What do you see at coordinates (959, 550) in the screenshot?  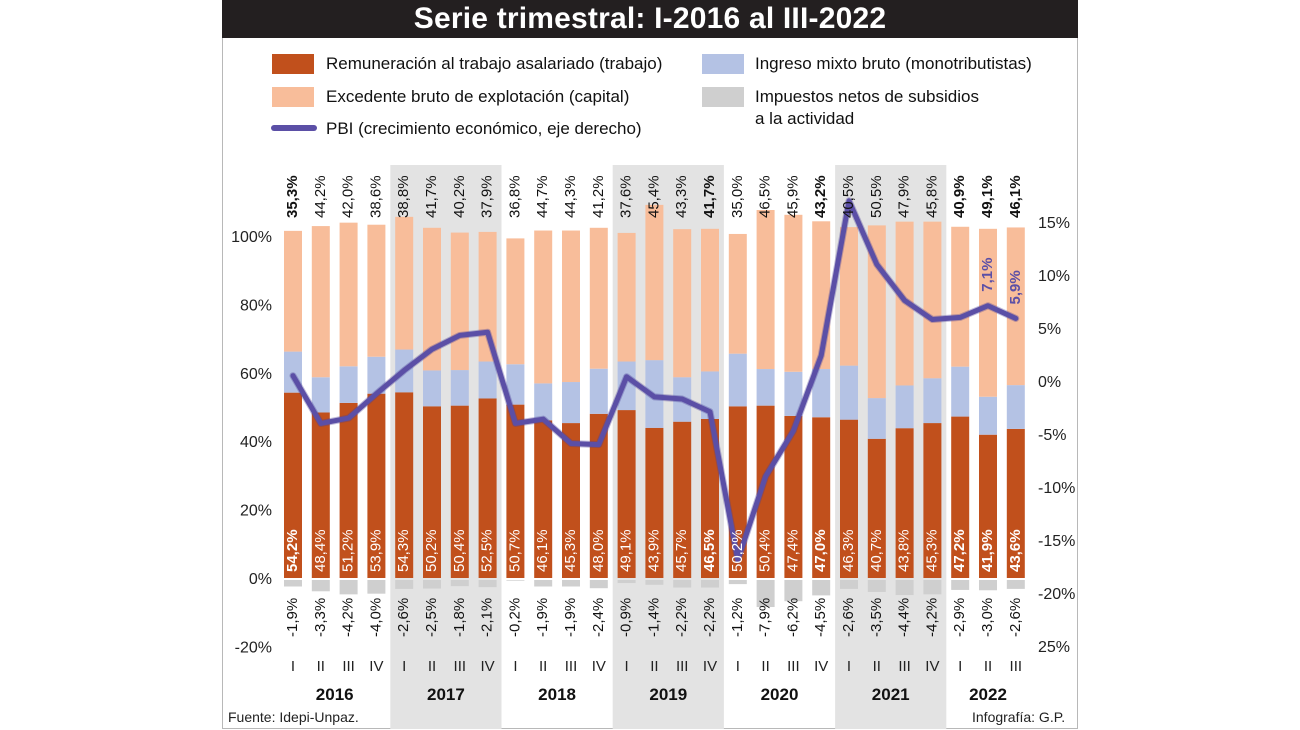 I see `label-trabajo: 47,2%` at bounding box center [959, 550].